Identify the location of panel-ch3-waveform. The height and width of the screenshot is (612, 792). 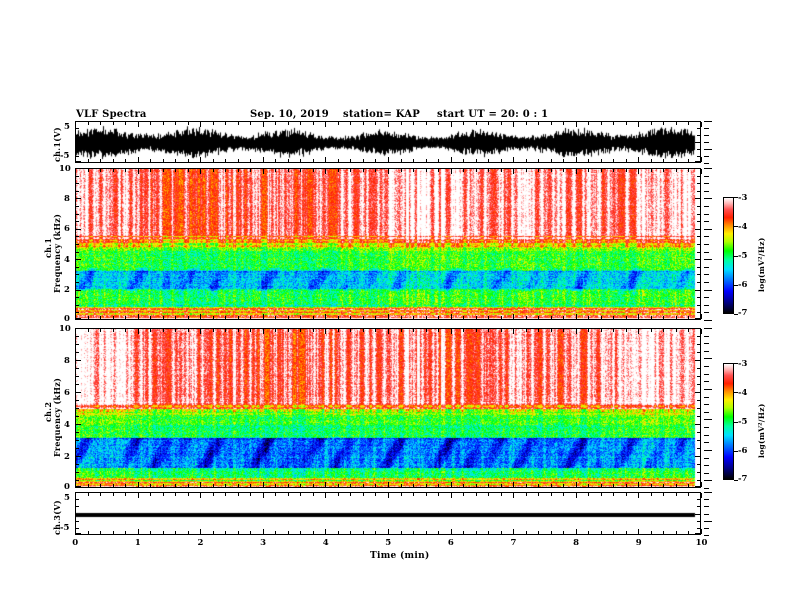
(388, 513).